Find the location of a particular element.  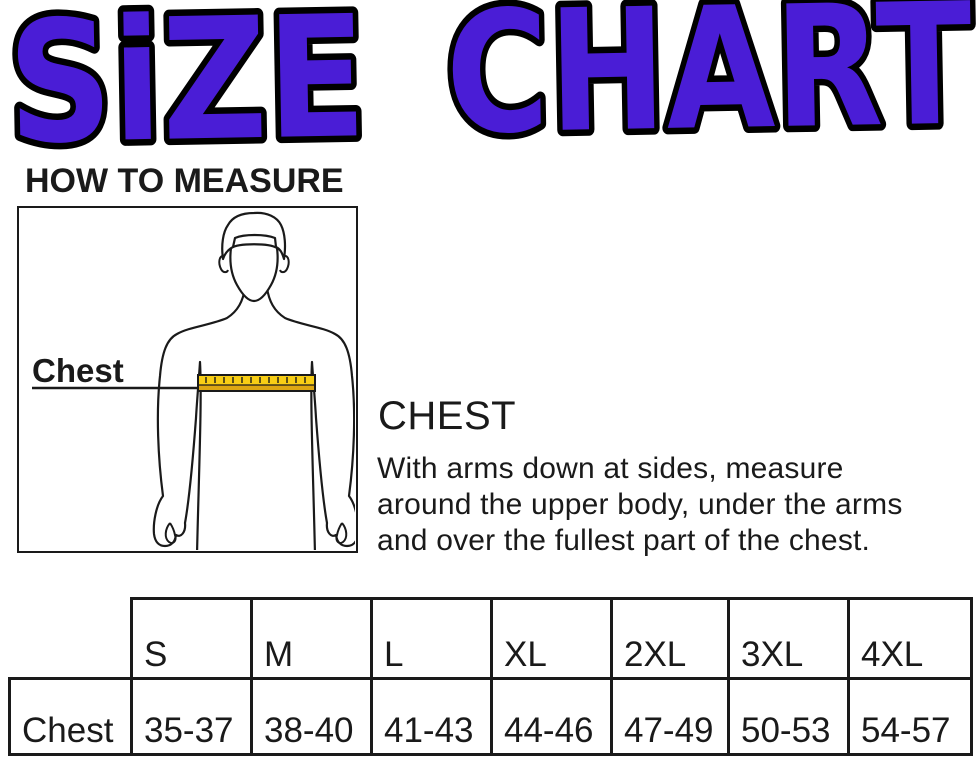

chest-measurement-cell-s: 35-37 is located at coordinates (191, 716).